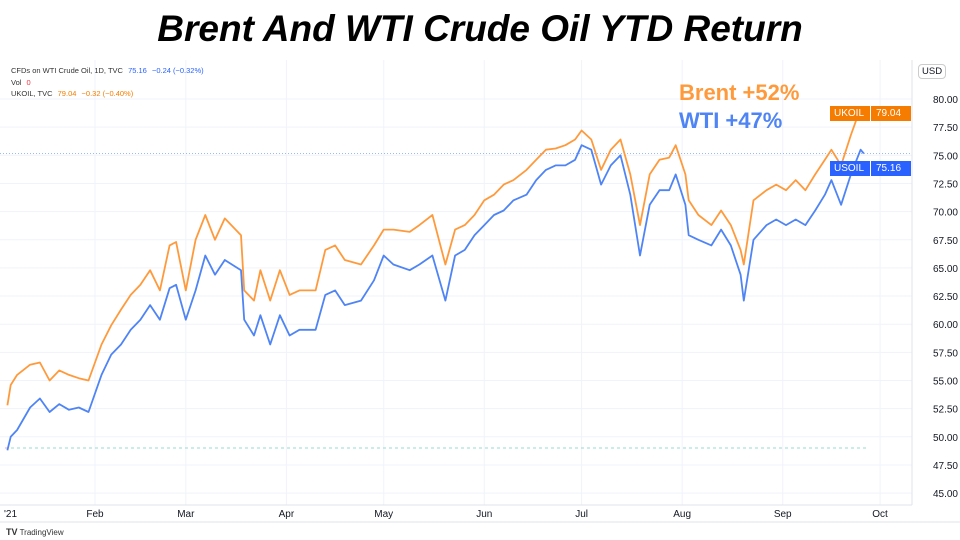 Image resolution: width=960 pixels, height=540 pixels. Describe the element at coordinates (32, 93) in the screenshot. I see `legend-brent-name: UKOIL, TVC` at that location.